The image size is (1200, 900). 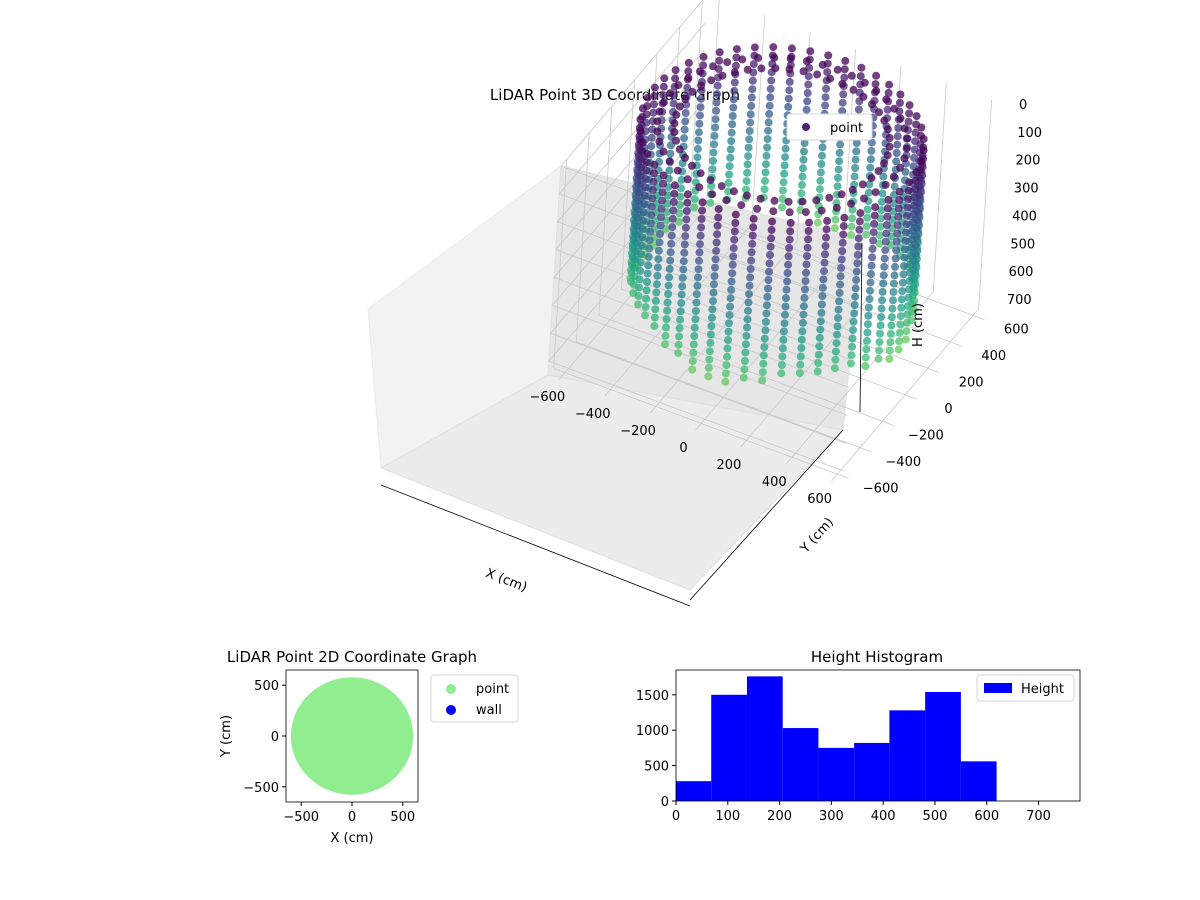 I want to click on y-tick-label: 500, so click(x=266, y=686).